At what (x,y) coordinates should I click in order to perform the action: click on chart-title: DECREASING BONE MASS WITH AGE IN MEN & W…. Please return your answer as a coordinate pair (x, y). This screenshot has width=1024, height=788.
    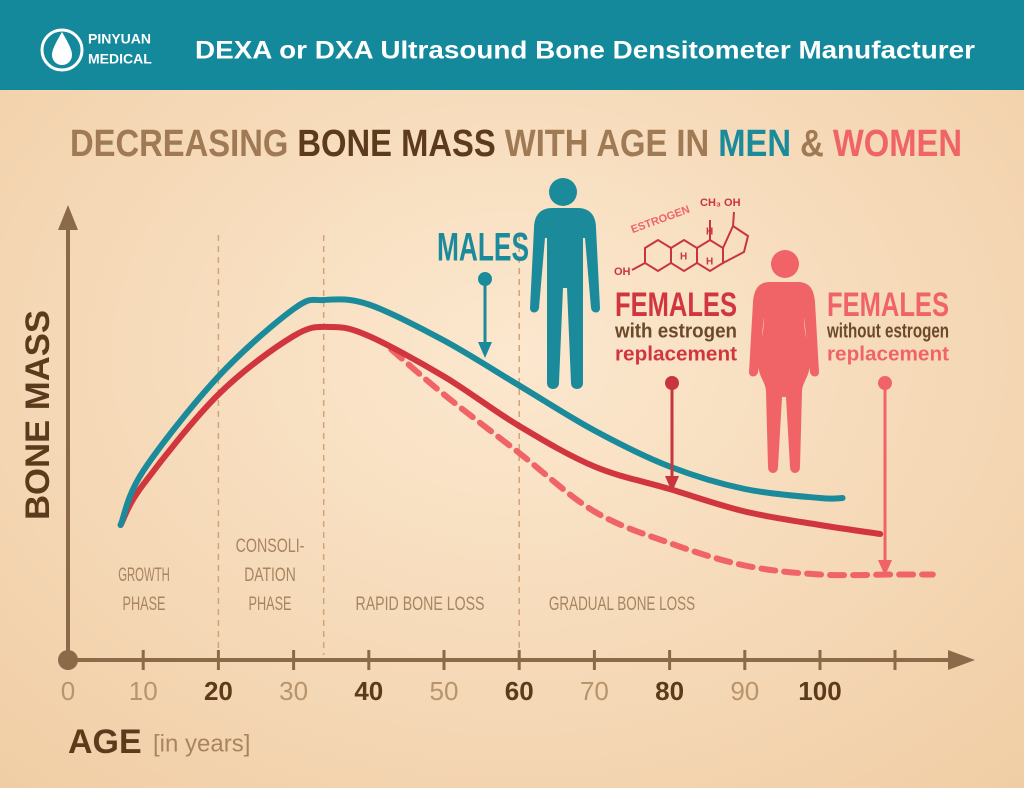
    Looking at the image, I should click on (516, 144).